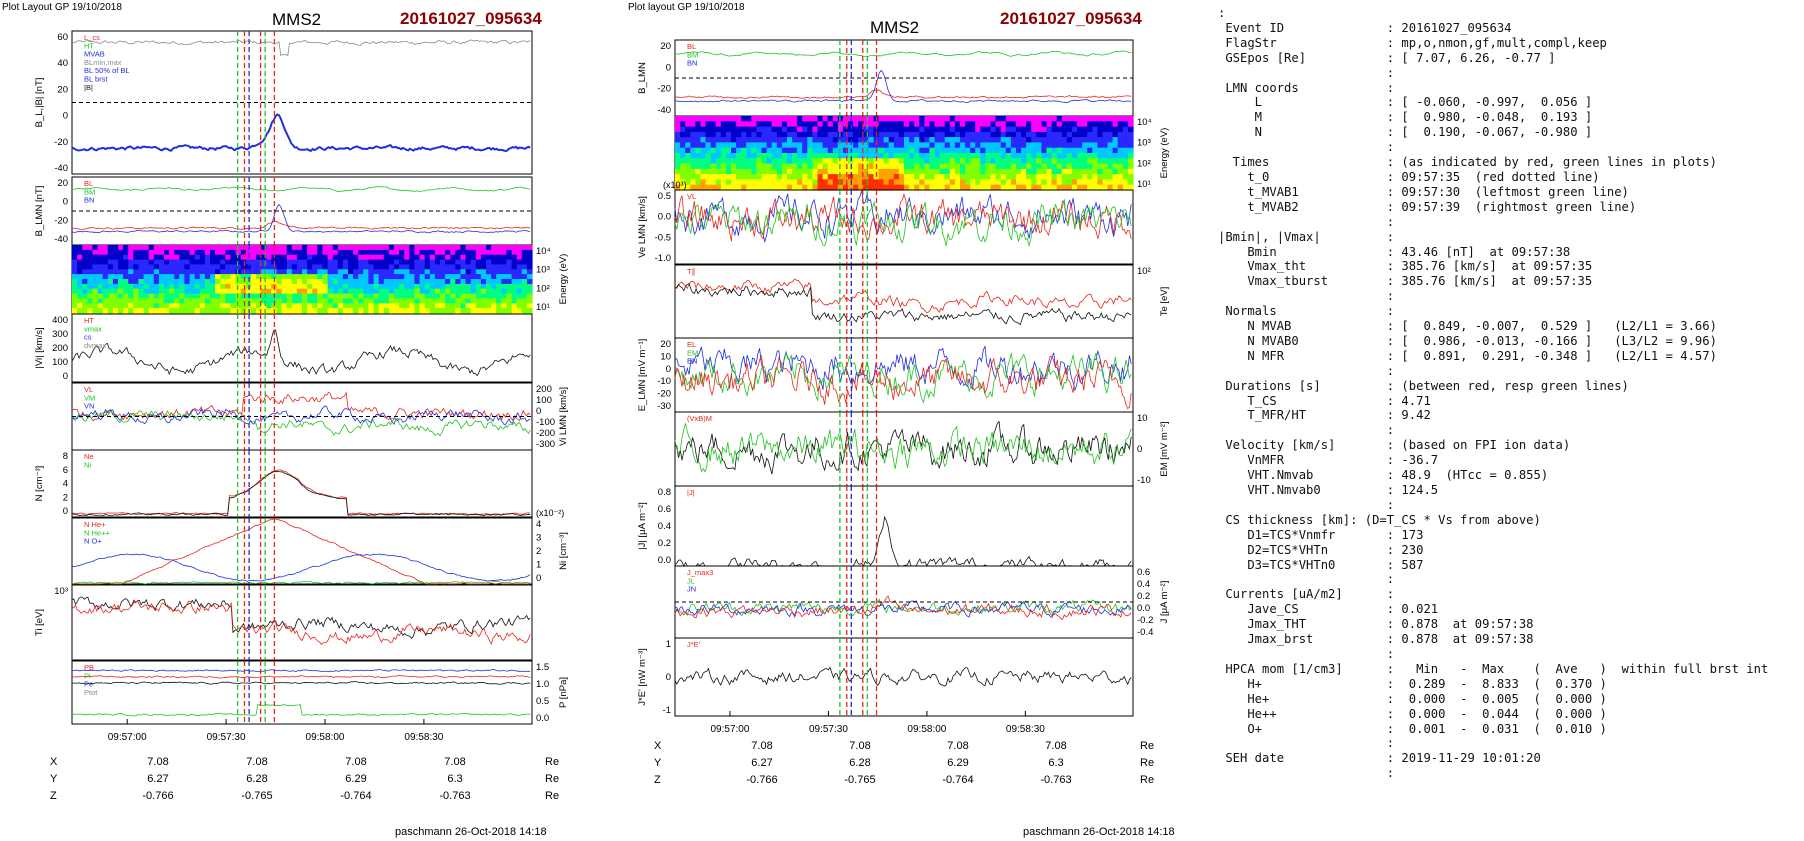 This screenshot has height=841, width=1804. I want to click on legend-entry: MVAB, so click(94, 54).